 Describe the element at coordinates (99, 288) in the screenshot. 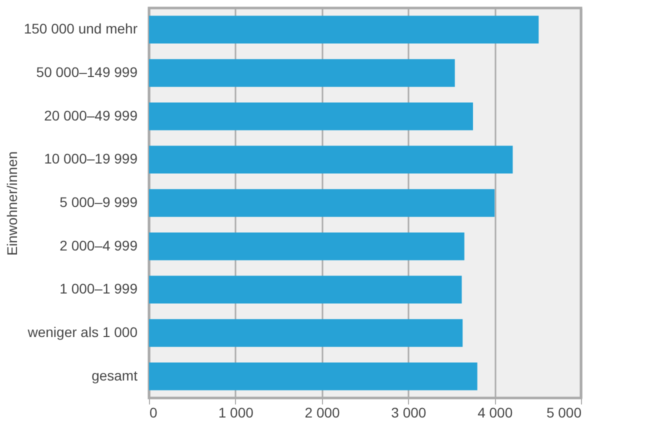

I see `y-tick-label: 1 000–1 999` at that location.